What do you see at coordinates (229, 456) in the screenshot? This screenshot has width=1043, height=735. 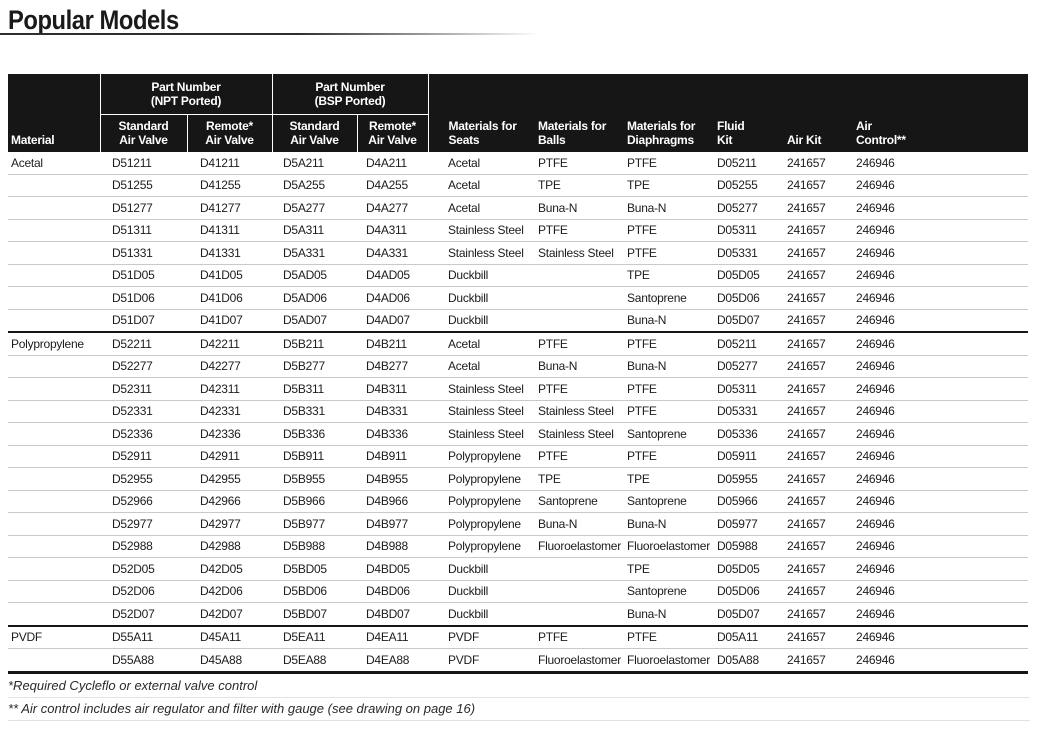 I see `cell-npt-remote: D42911` at bounding box center [229, 456].